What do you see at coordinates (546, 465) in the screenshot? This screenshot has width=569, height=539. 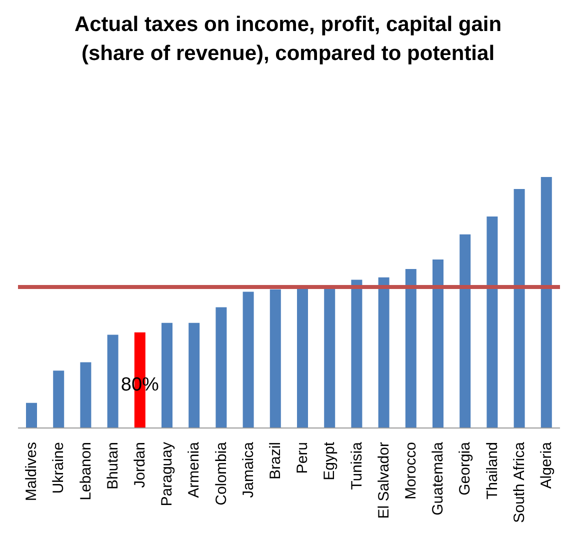 I see `x-tick-label: Algeria` at bounding box center [546, 465].